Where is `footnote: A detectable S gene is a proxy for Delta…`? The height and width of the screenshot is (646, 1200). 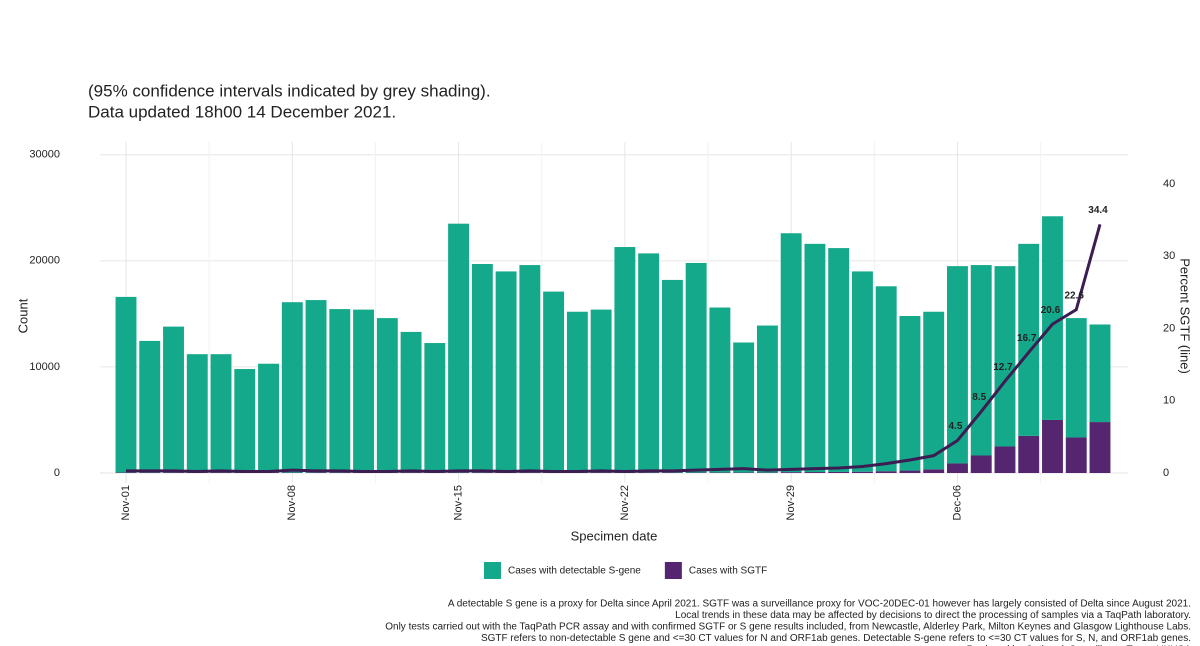
footnote: A detectable S gene is a proxy for Delta… is located at coordinates (819, 604).